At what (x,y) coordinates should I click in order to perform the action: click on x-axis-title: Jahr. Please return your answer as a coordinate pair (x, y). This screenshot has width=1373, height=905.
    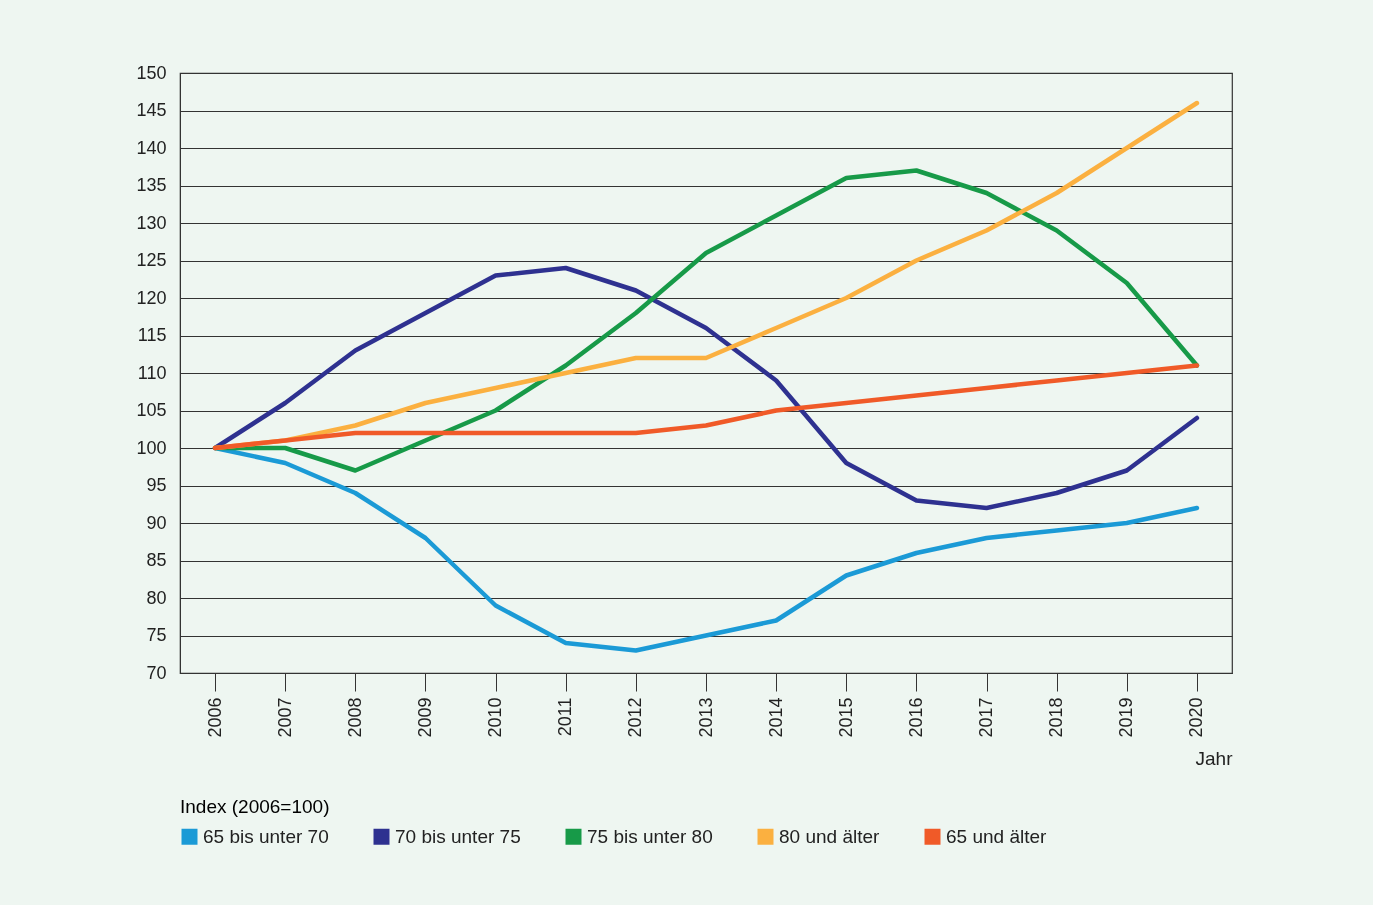
    Looking at the image, I should click on (1214, 758).